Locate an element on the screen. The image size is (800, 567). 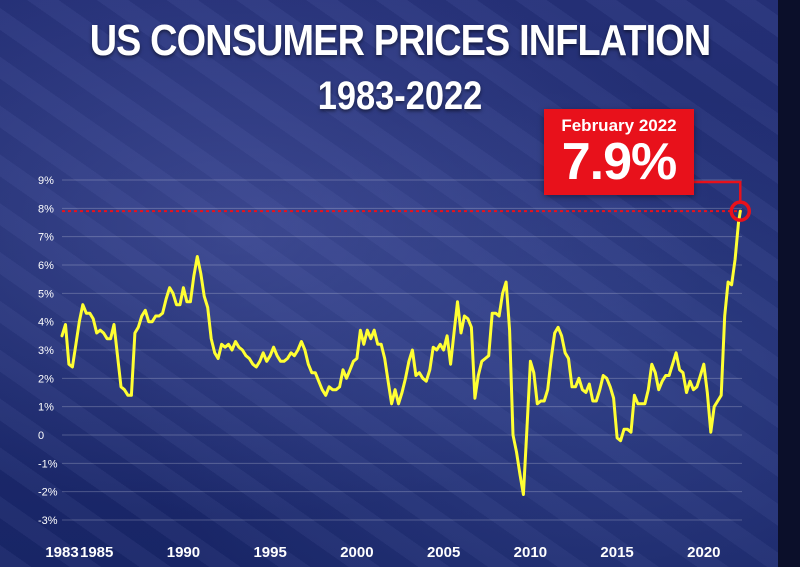
chart-subtitle: 1983-2022 is located at coordinates (400, 96).